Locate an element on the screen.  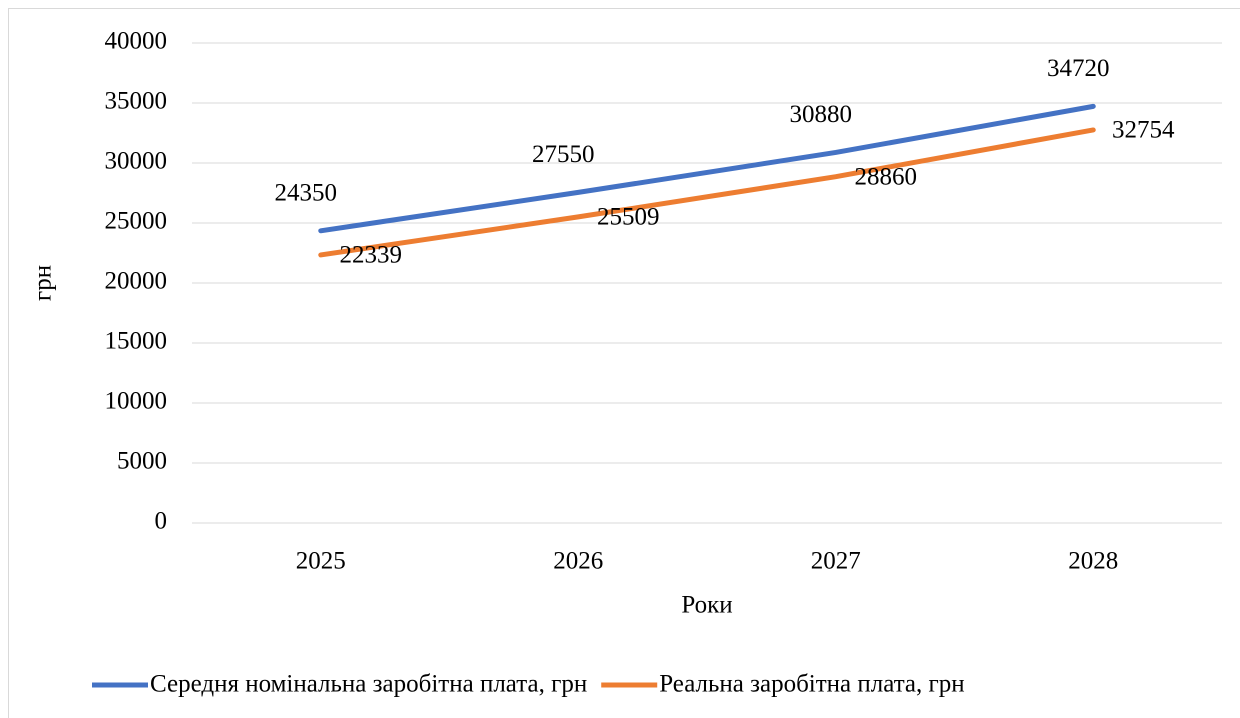
y-tick-label: 25000 is located at coordinates (136, 221).